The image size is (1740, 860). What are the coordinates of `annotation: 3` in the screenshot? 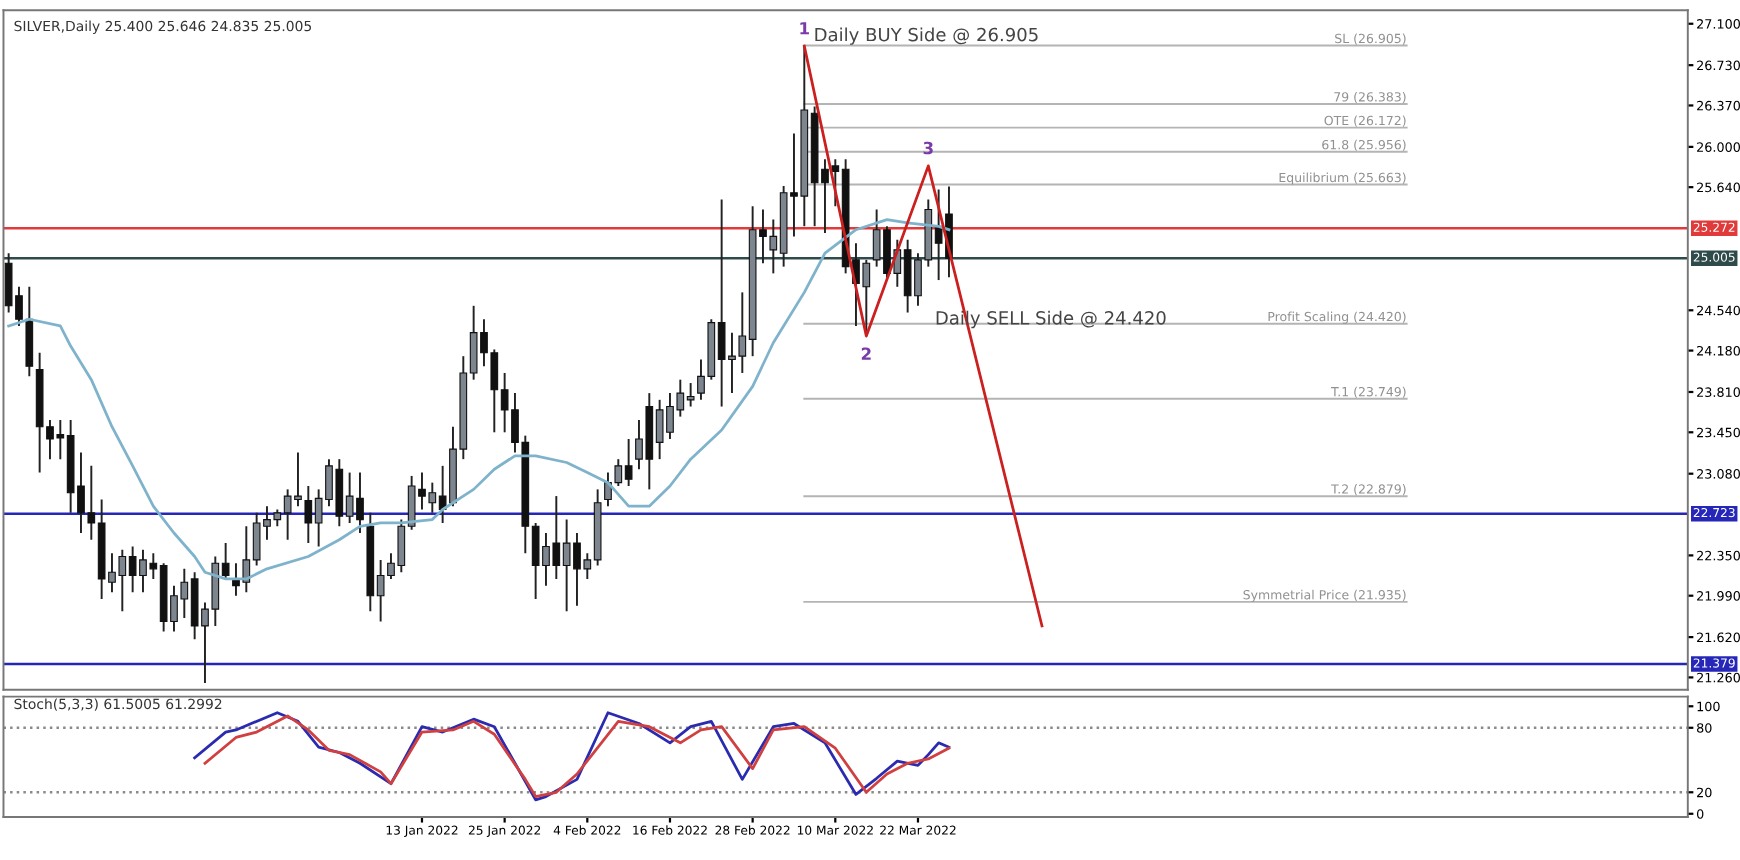 It's located at (928, 148).